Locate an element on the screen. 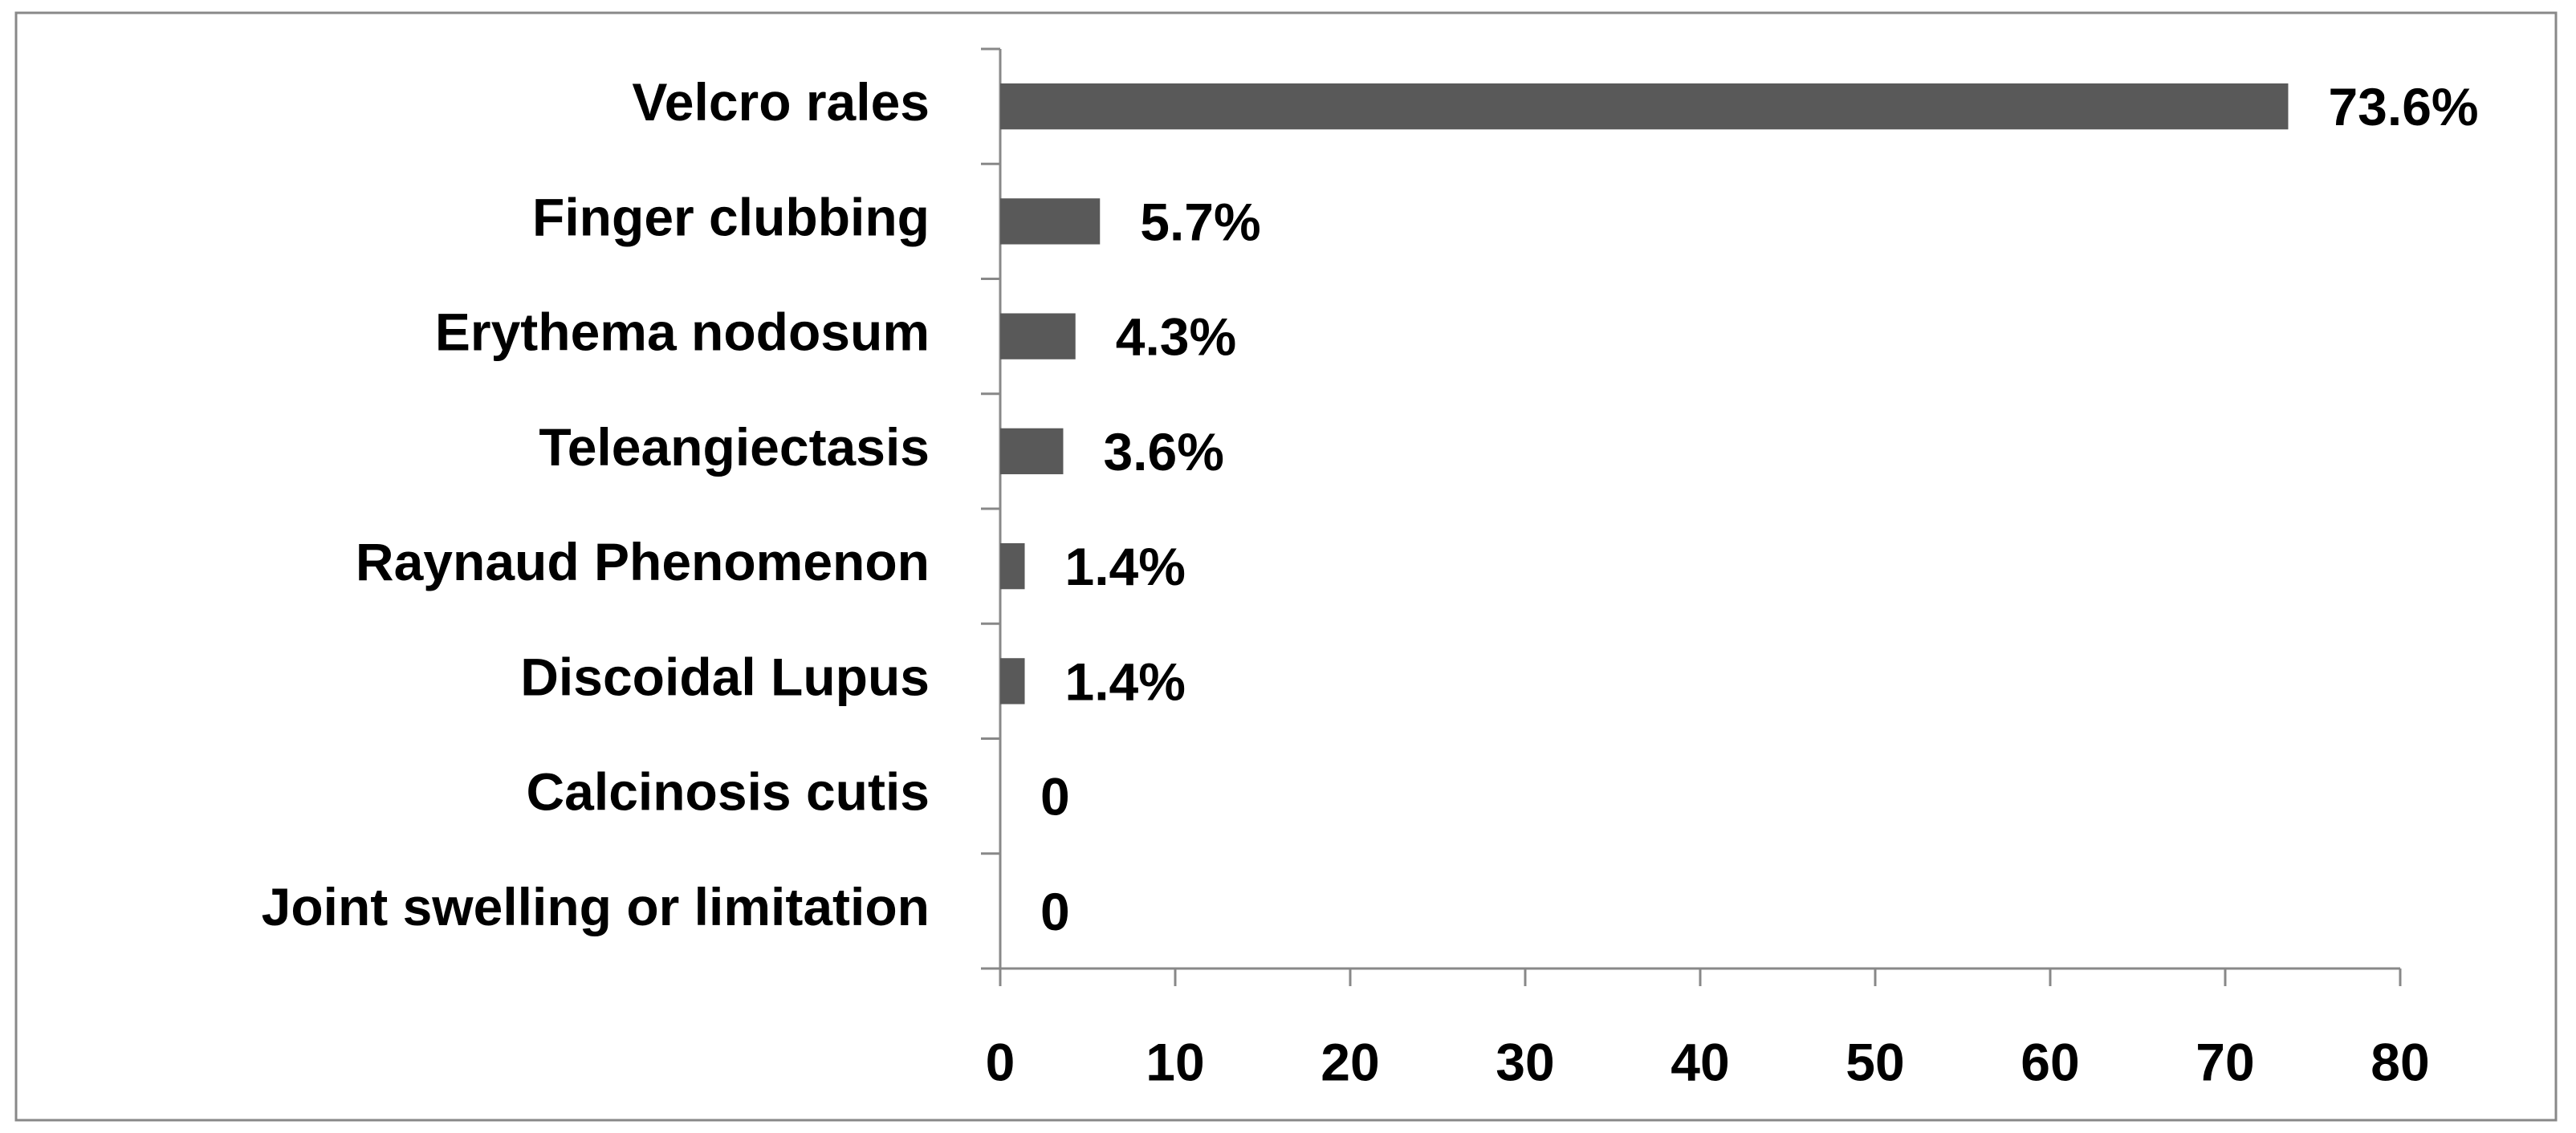  x-tick-label: 30 is located at coordinates (1525, 1061).